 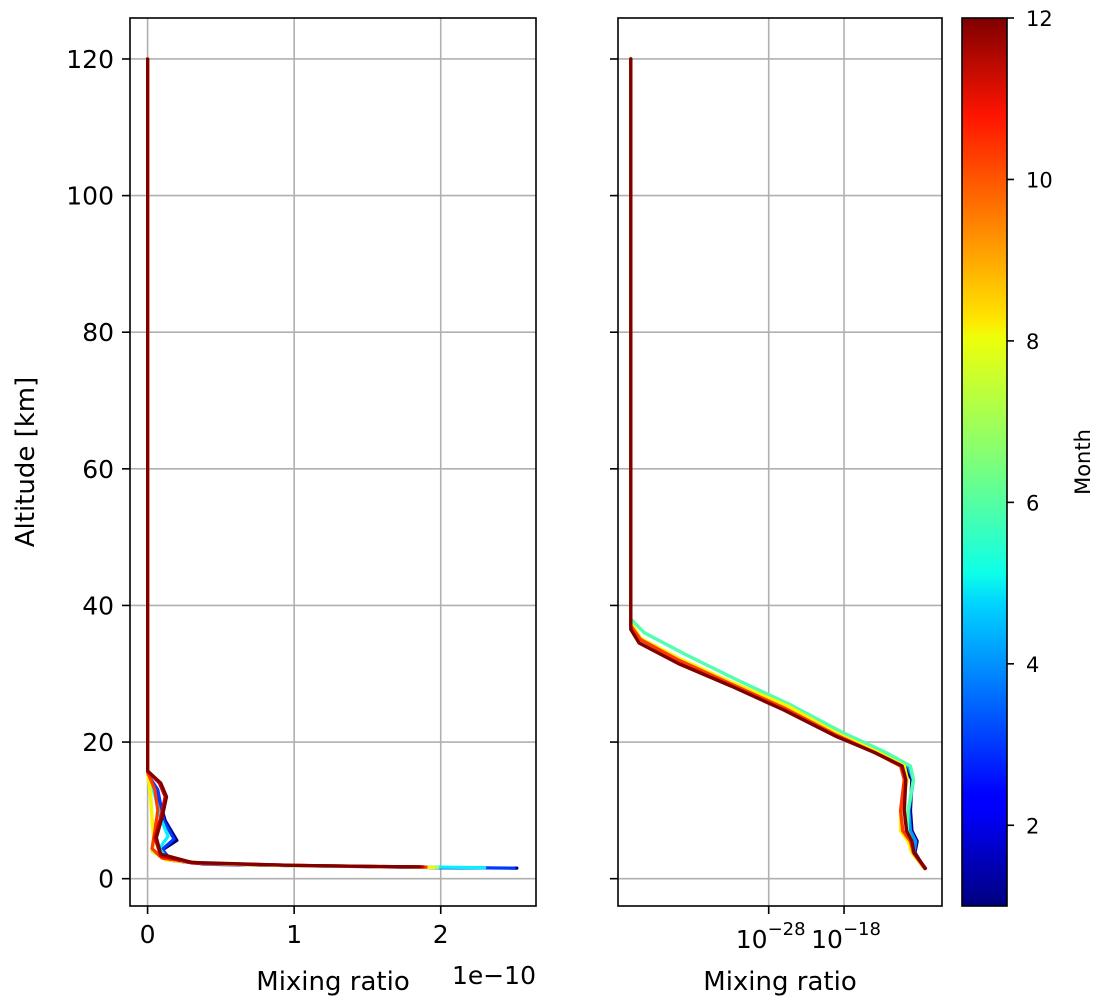 What do you see at coordinates (98, 469) in the screenshot?
I see `left-ytick-label: 60` at bounding box center [98, 469].